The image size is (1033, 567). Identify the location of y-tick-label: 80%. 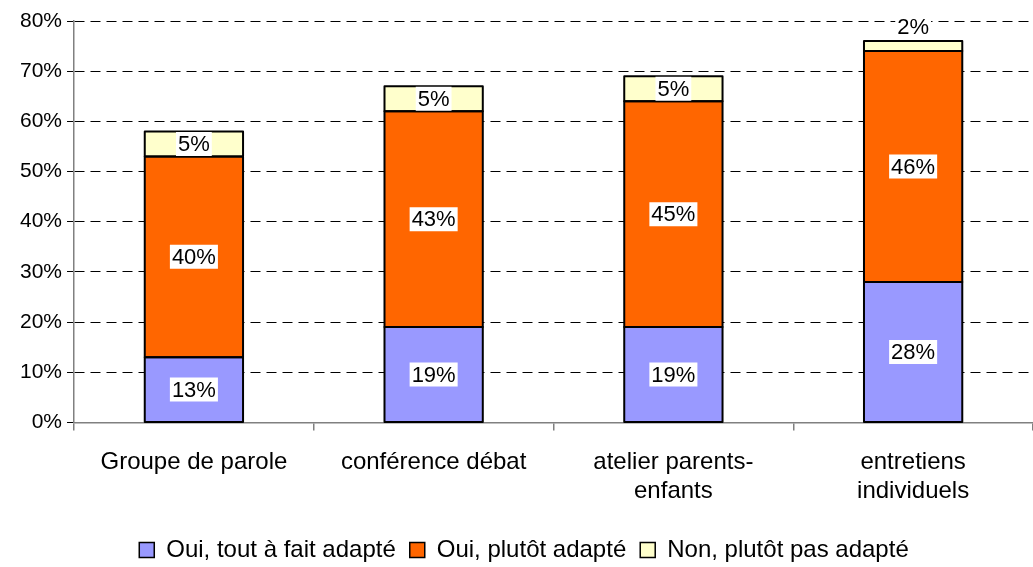
(41, 19).